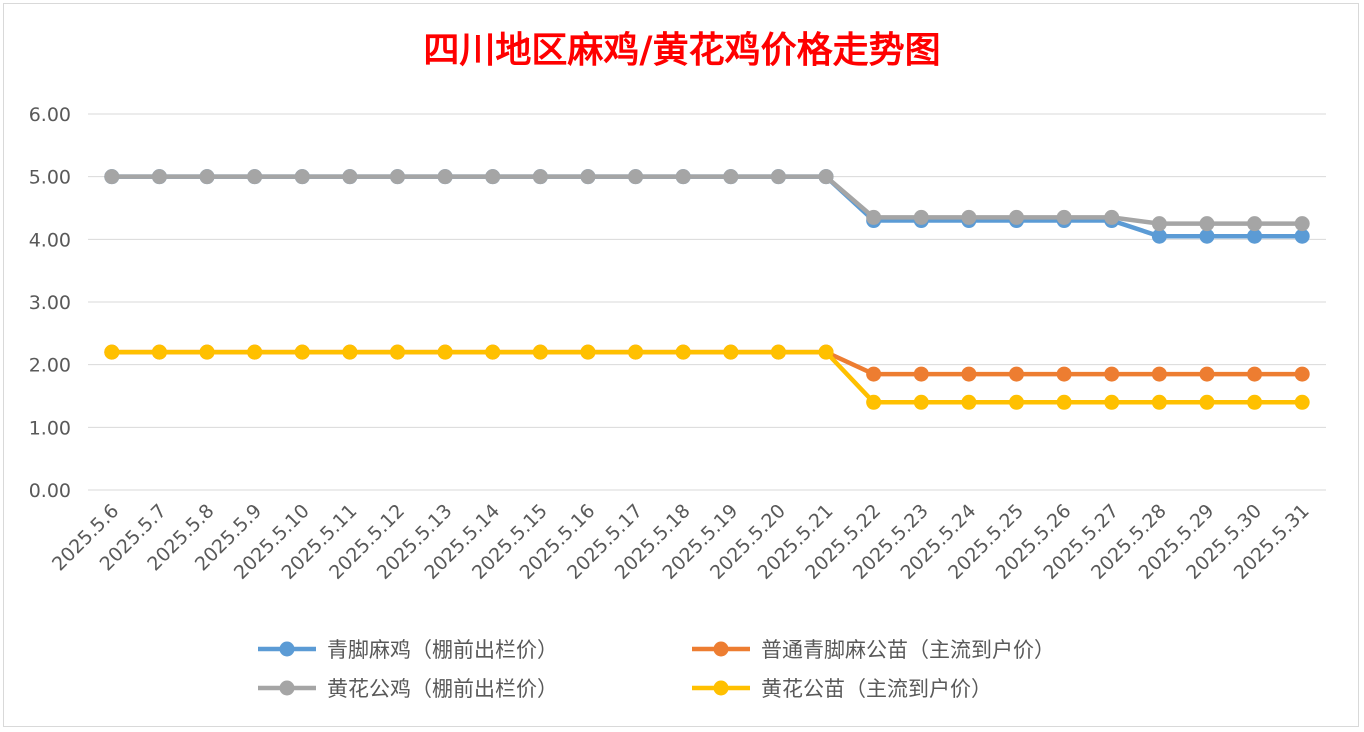  What do you see at coordinates (50, 178) in the screenshot?
I see `y-tick-label: 5.00` at bounding box center [50, 178].